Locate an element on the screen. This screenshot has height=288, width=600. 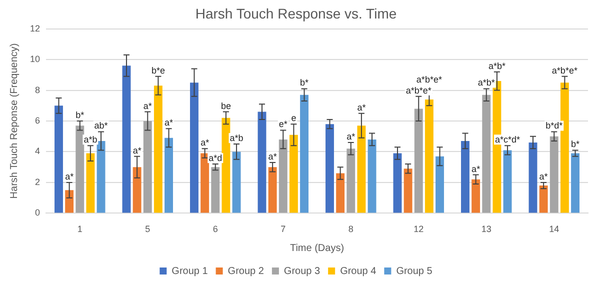
data-label: a*d is located at coordinates (215, 158).